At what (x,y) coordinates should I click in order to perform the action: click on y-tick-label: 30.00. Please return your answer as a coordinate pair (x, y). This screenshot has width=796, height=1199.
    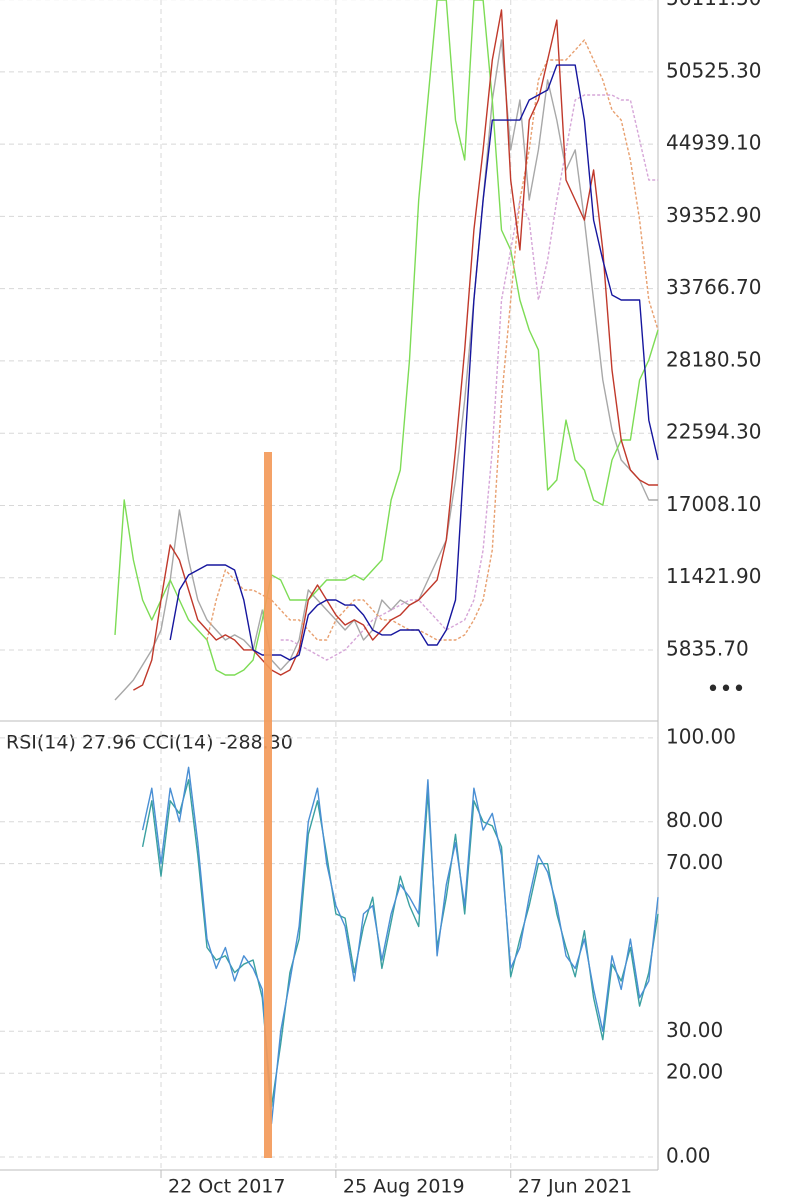
    Looking at the image, I should click on (694, 1030).